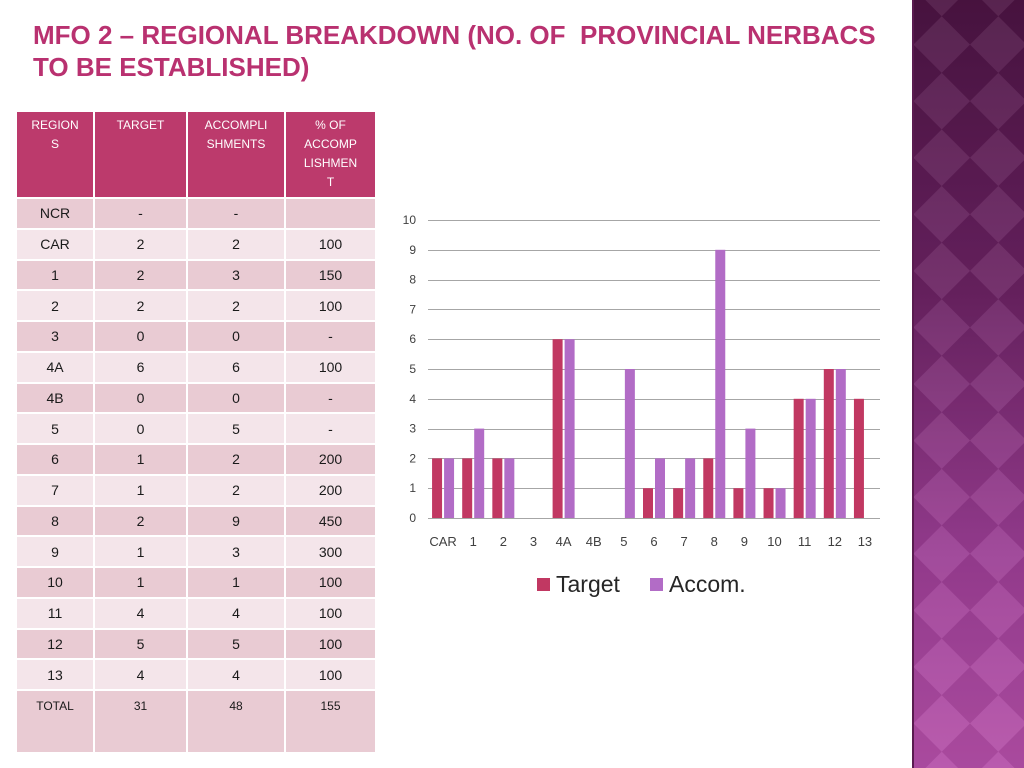 This screenshot has width=1024, height=768. I want to click on x-tick-label: 11, so click(805, 541).